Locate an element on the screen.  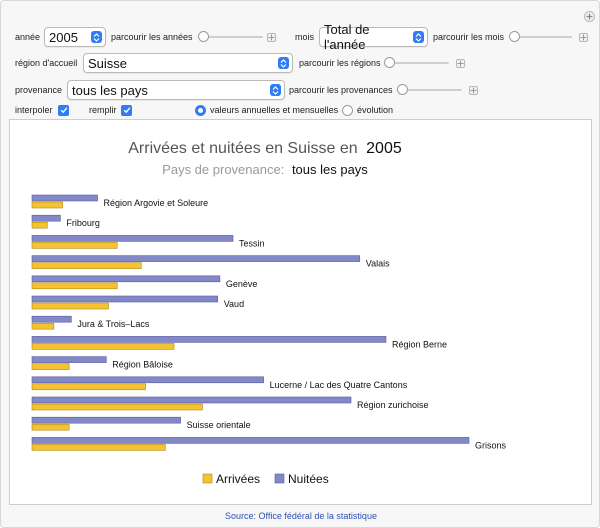
radio-option-annuelles: valeurs annuelles et mensuelles is located at coordinates (266, 110).